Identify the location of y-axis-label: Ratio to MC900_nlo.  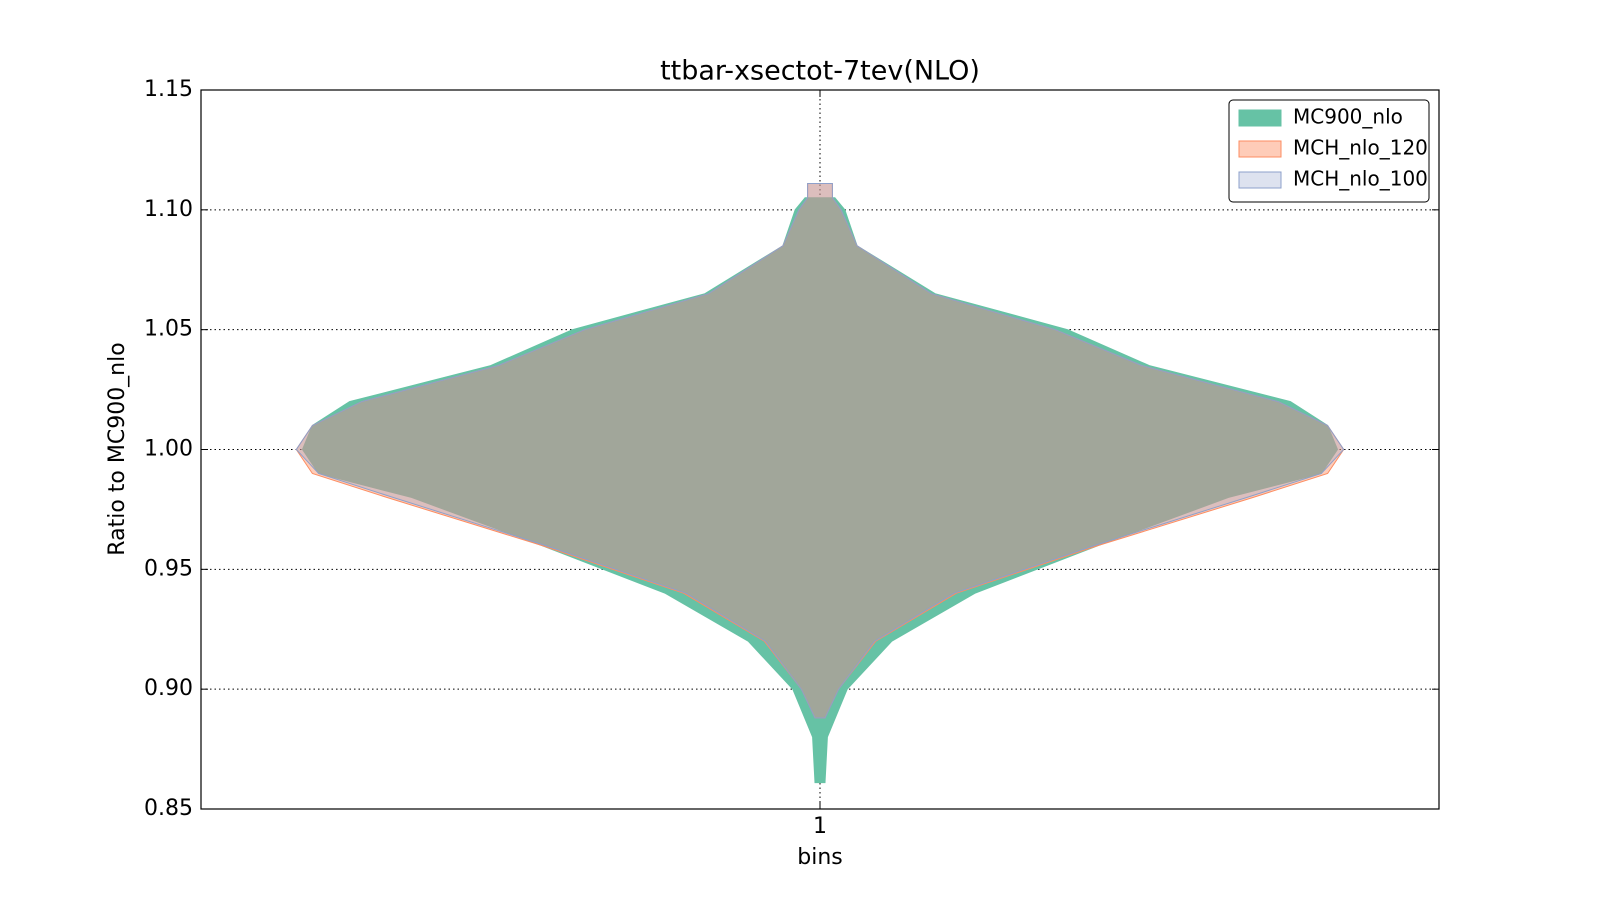
(117, 448).